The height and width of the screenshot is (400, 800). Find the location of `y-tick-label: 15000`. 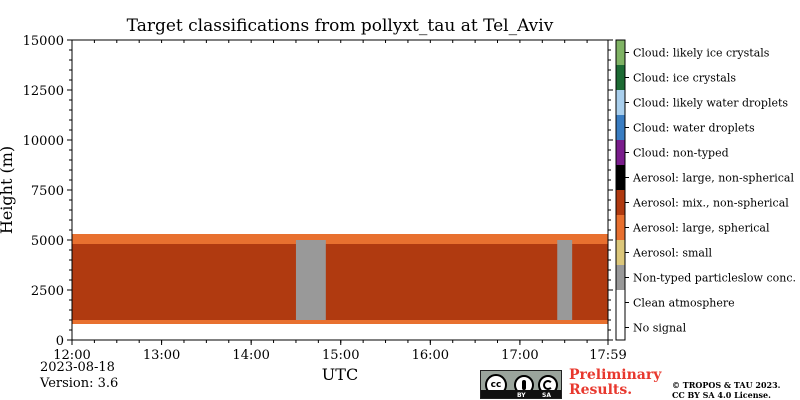

y-tick-label: 15000 is located at coordinates (43, 41).